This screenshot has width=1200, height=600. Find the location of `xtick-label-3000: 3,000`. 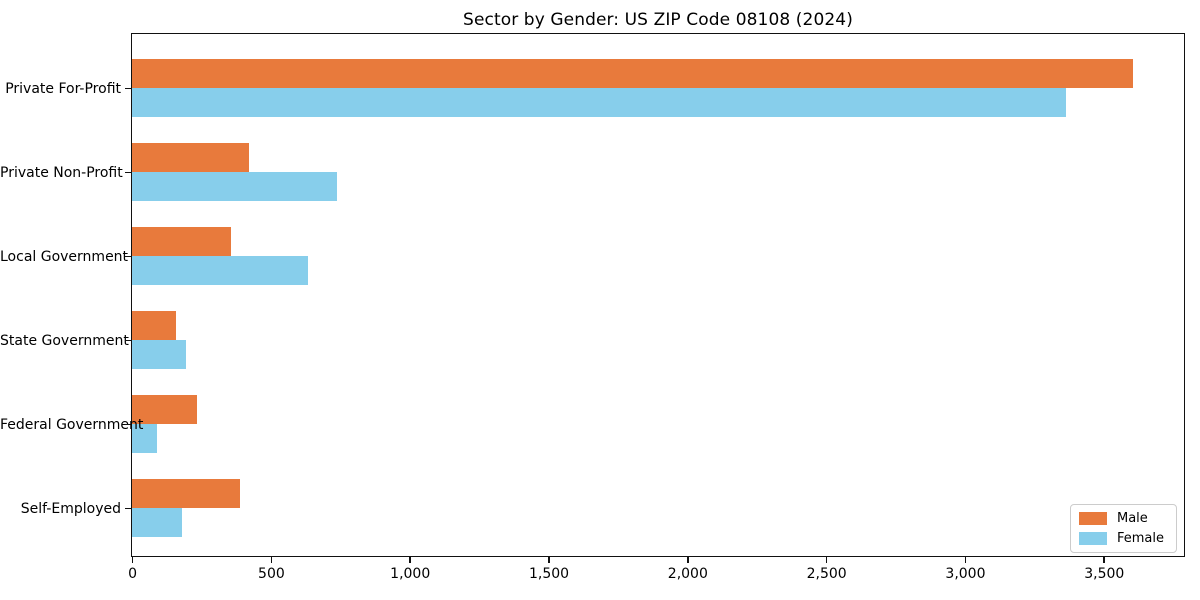

xtick-label-3000: 3,000 is located at coordinates (965, 574).